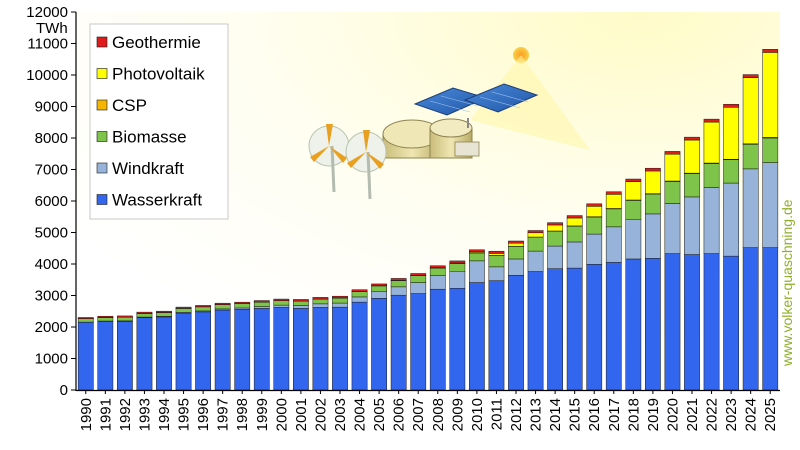  What do you see at coordinates (164, 353) in the screenshot?
I see `bar-wasserkraft-1994` at bounding box center [164, 353].